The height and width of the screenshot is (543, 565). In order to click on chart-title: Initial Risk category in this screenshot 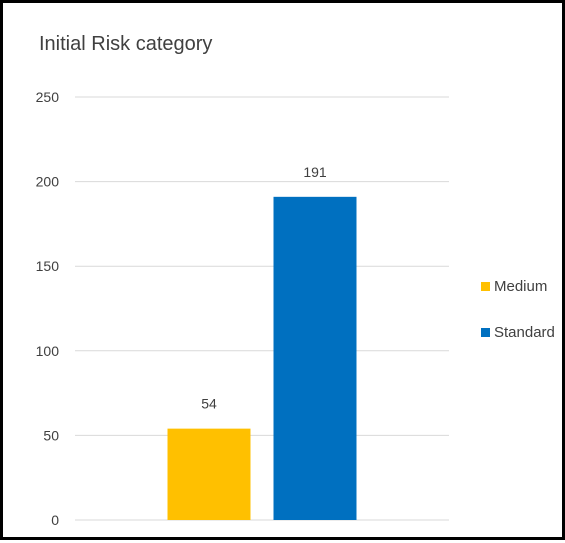, I will do `click(126, 44)`.